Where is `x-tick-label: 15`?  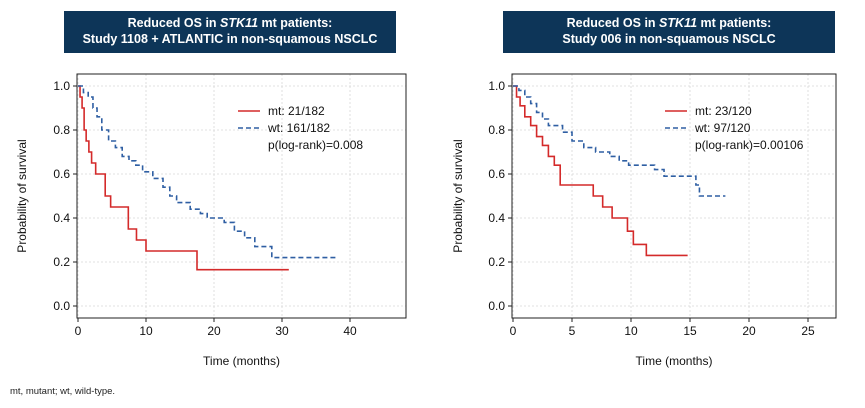
x-tick-label: 15 is located at coordinates (690, 331).